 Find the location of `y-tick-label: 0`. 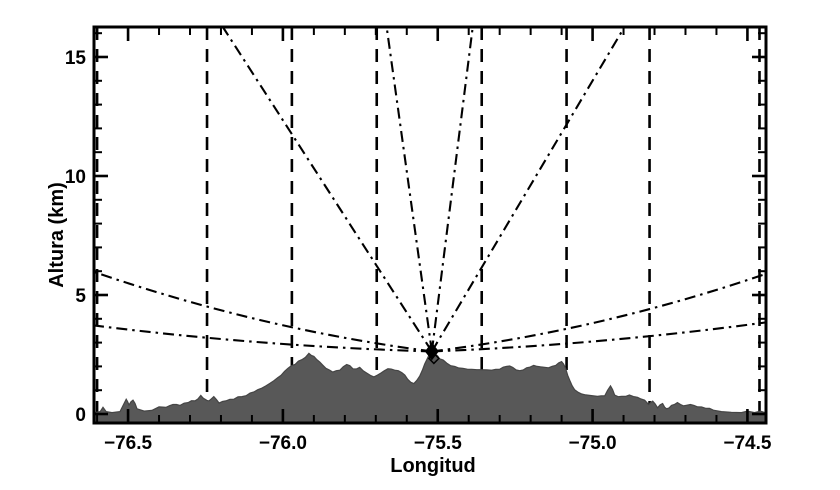

y-tick-label: 0 is located at coordinates (80, 415).